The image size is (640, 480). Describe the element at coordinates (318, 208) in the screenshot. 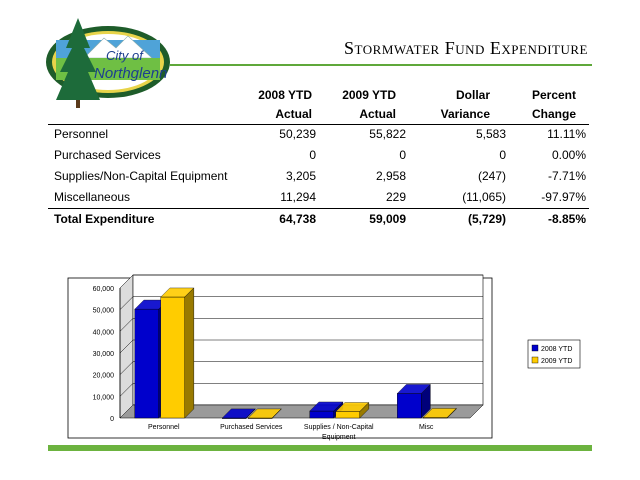

I see `table-total-border` at that location.